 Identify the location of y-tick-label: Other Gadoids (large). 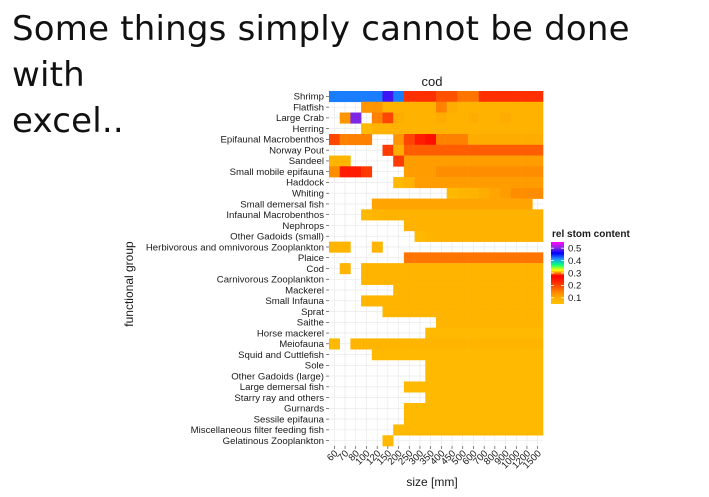
(277, 376).